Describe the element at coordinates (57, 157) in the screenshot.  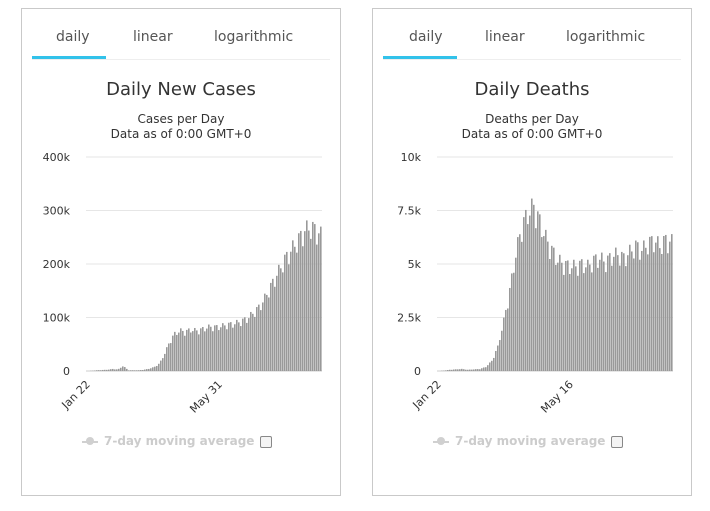
I see `y-tick-label: 400k` at that location.